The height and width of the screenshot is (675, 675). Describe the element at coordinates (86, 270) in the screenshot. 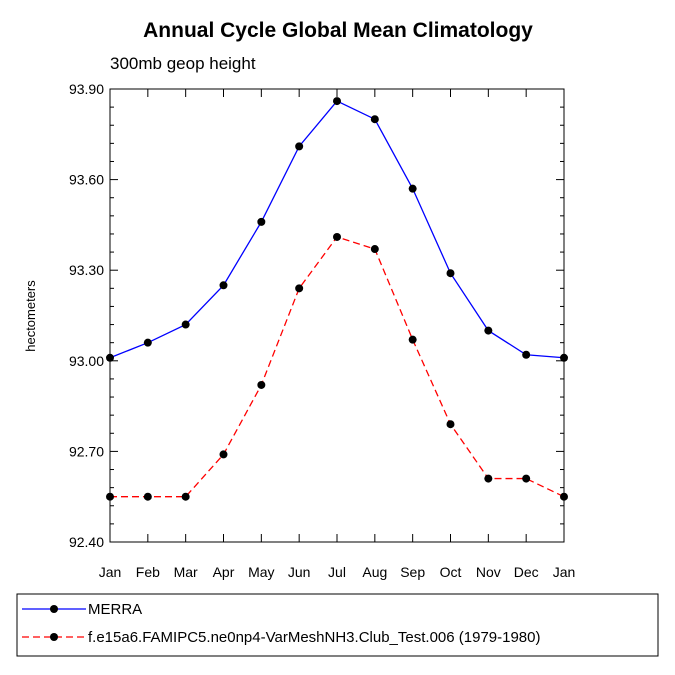

I see `y-tick-label: 93.30` at that location.